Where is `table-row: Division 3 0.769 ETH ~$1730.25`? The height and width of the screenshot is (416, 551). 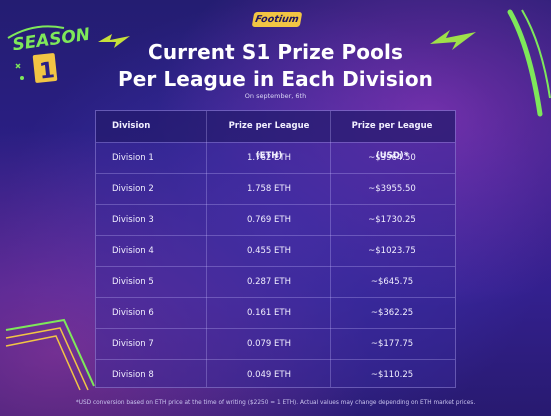 table-row: Division 3 0.769 ETH ~$1730.25 is located at coordinates (275, 219).